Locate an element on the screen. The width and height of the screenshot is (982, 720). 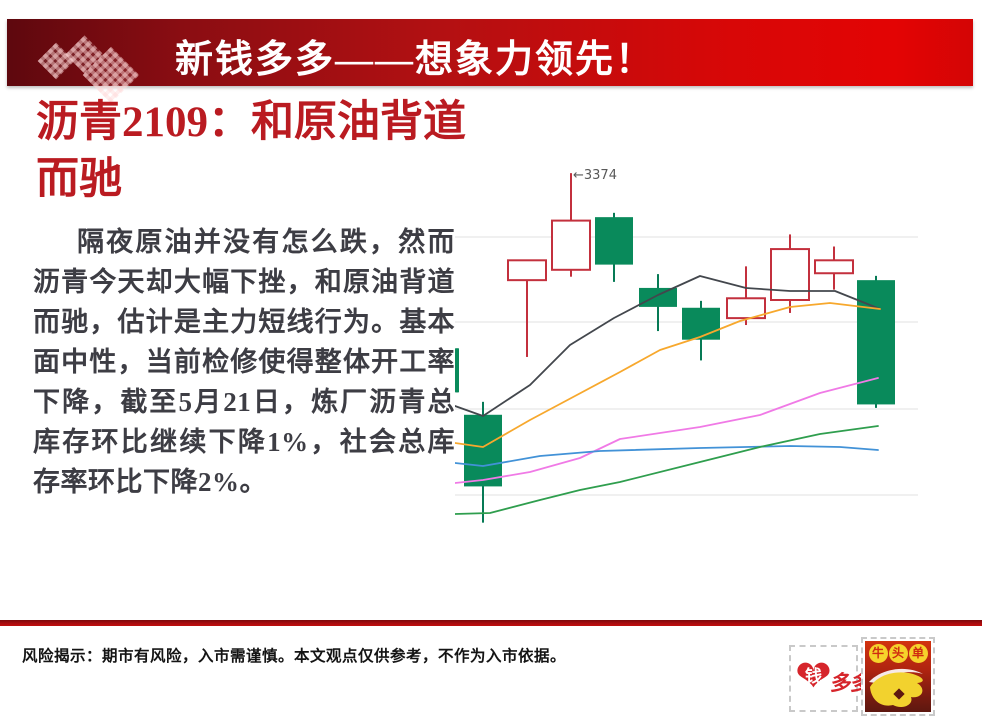
diamond-pattern-icon is located at coordinates (56, 61).